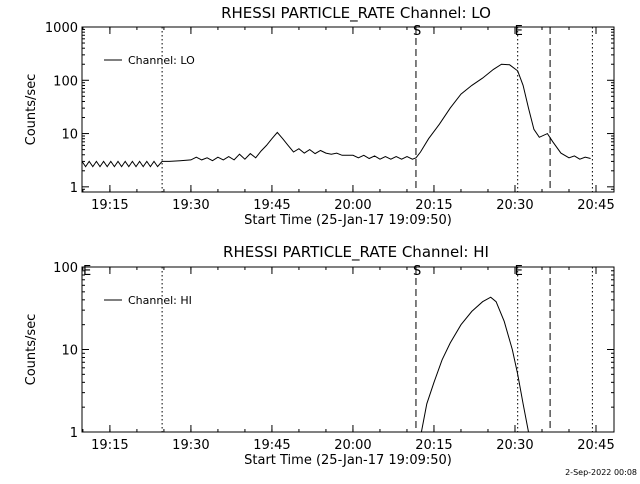 Image resolution: width=640 pixels, height=484 pixels. I want to click on chart-title: RHESSI PARTICLE_RATE Channel: LO, so click(356, 13).